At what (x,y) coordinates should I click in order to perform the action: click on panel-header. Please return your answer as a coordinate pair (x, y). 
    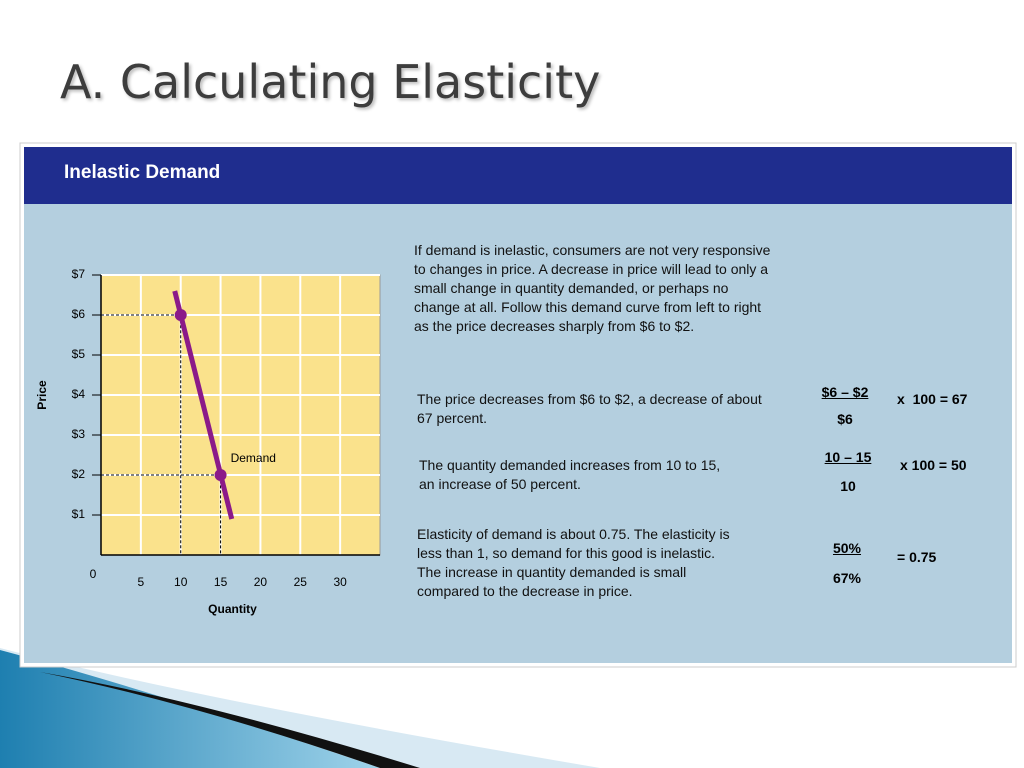
    Looking at the image, I should click on (518, 175).